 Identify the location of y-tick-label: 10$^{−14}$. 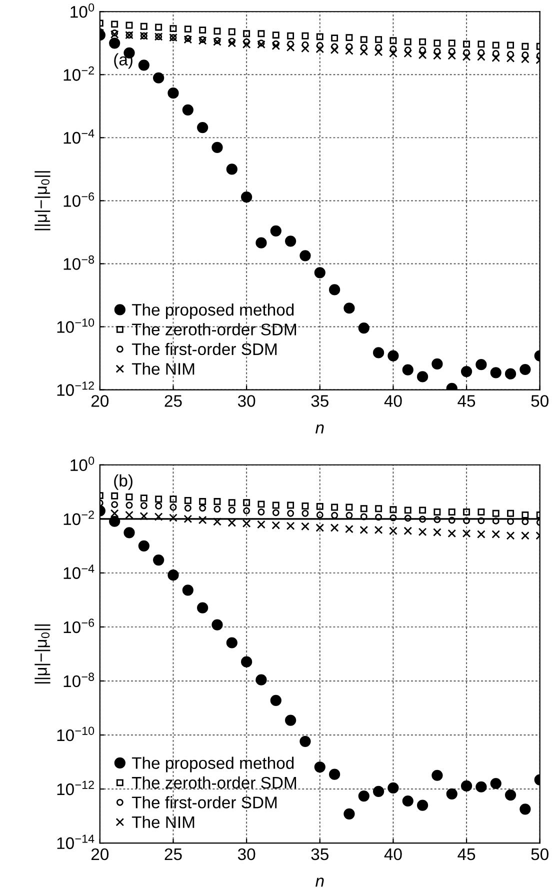
(75, 842).